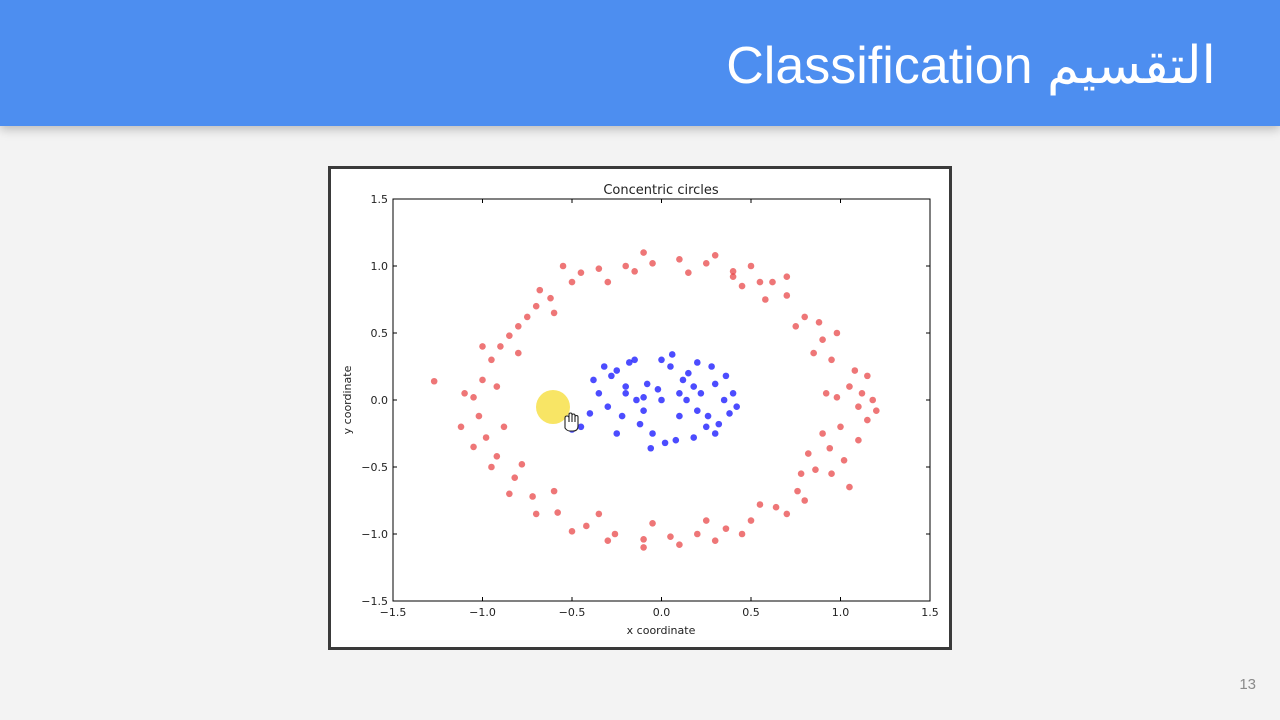 This screenshot has height=720, width=1280. Describe the element at coordinates (380, 266) in the screenshot. I see `y-tick-label: 1.0` at that location.